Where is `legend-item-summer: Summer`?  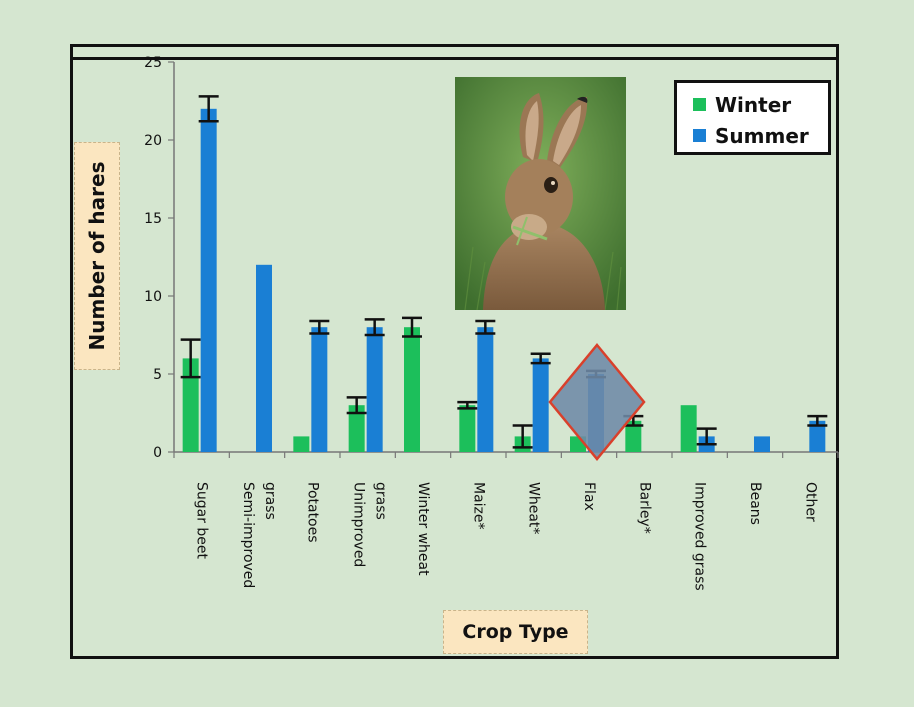 legend-item-summer: Summer is located at coordinates (760, 135).